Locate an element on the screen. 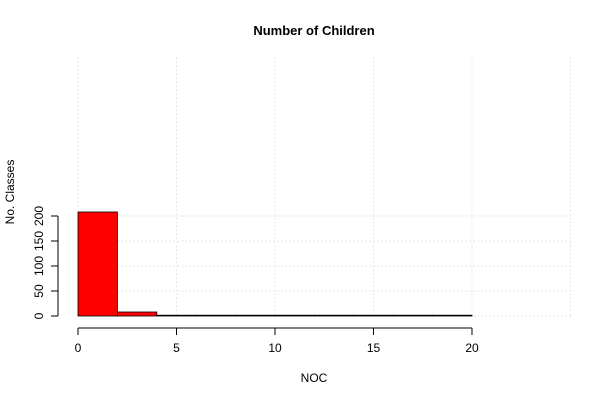  x-tick-label-3: 15 is located at coordinates (374, 348).